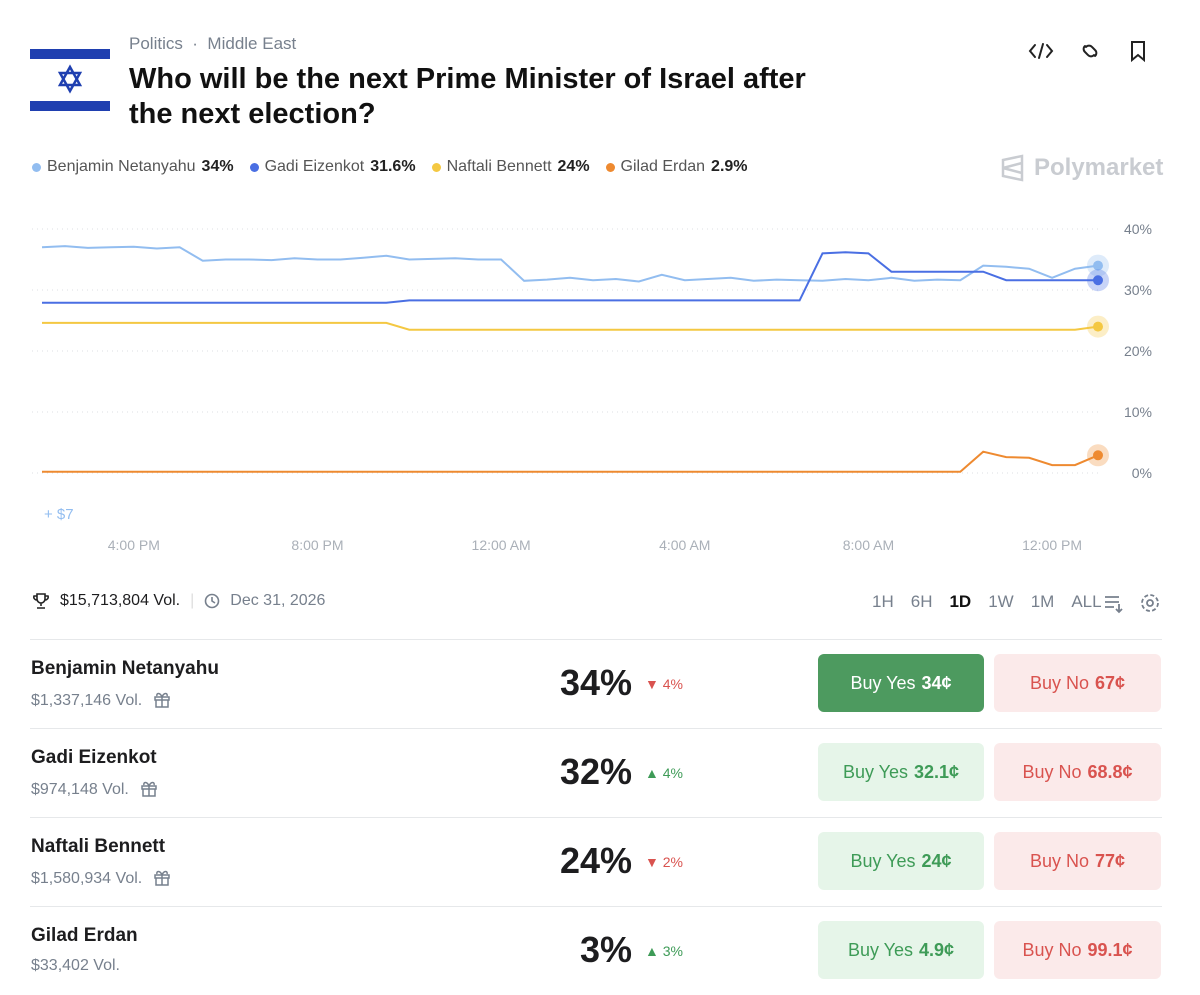  Describe the element at coordinates (1077, 950) in the screenshot. I see `buy-no-button: Buy No 99.1¢` at that location.